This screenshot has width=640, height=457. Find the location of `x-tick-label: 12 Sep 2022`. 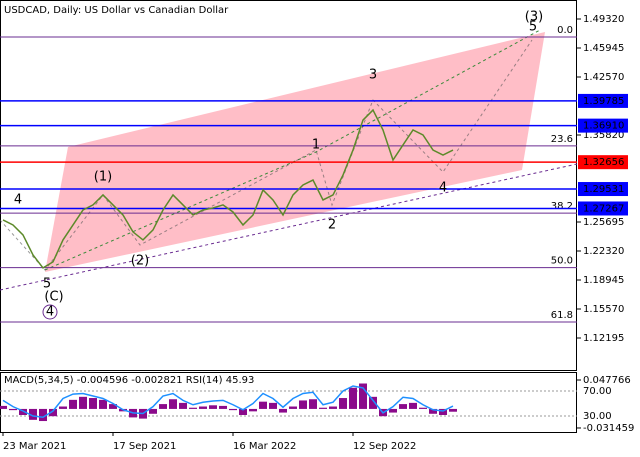

x-tick-label: 12 Sep 2022 is located at coordinates (384, 446).